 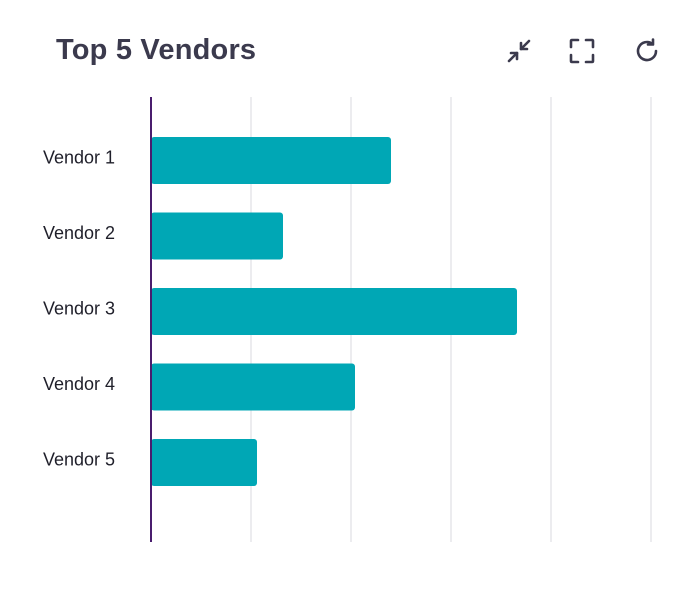 What do you see at coordinates (156, 50) in the screenshot?
I see `chart-title: Top 5 Vendors` at bounding box center [156, 50].